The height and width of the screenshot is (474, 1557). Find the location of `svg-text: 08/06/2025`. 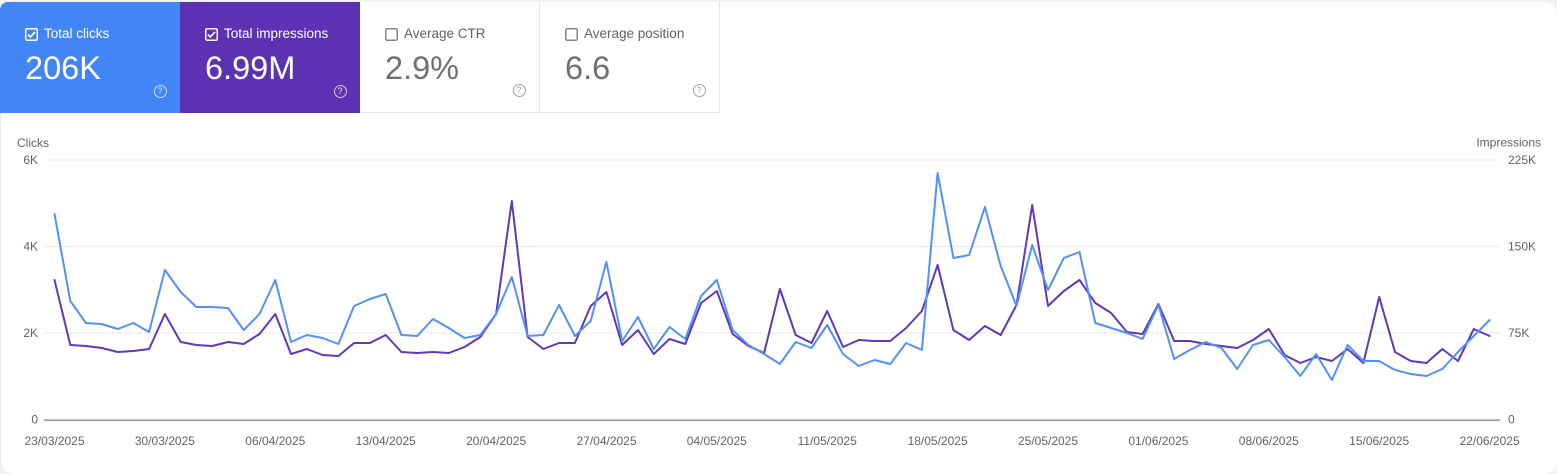

svg-text: 08/06/2025 is located at coordinates (1269, 441).